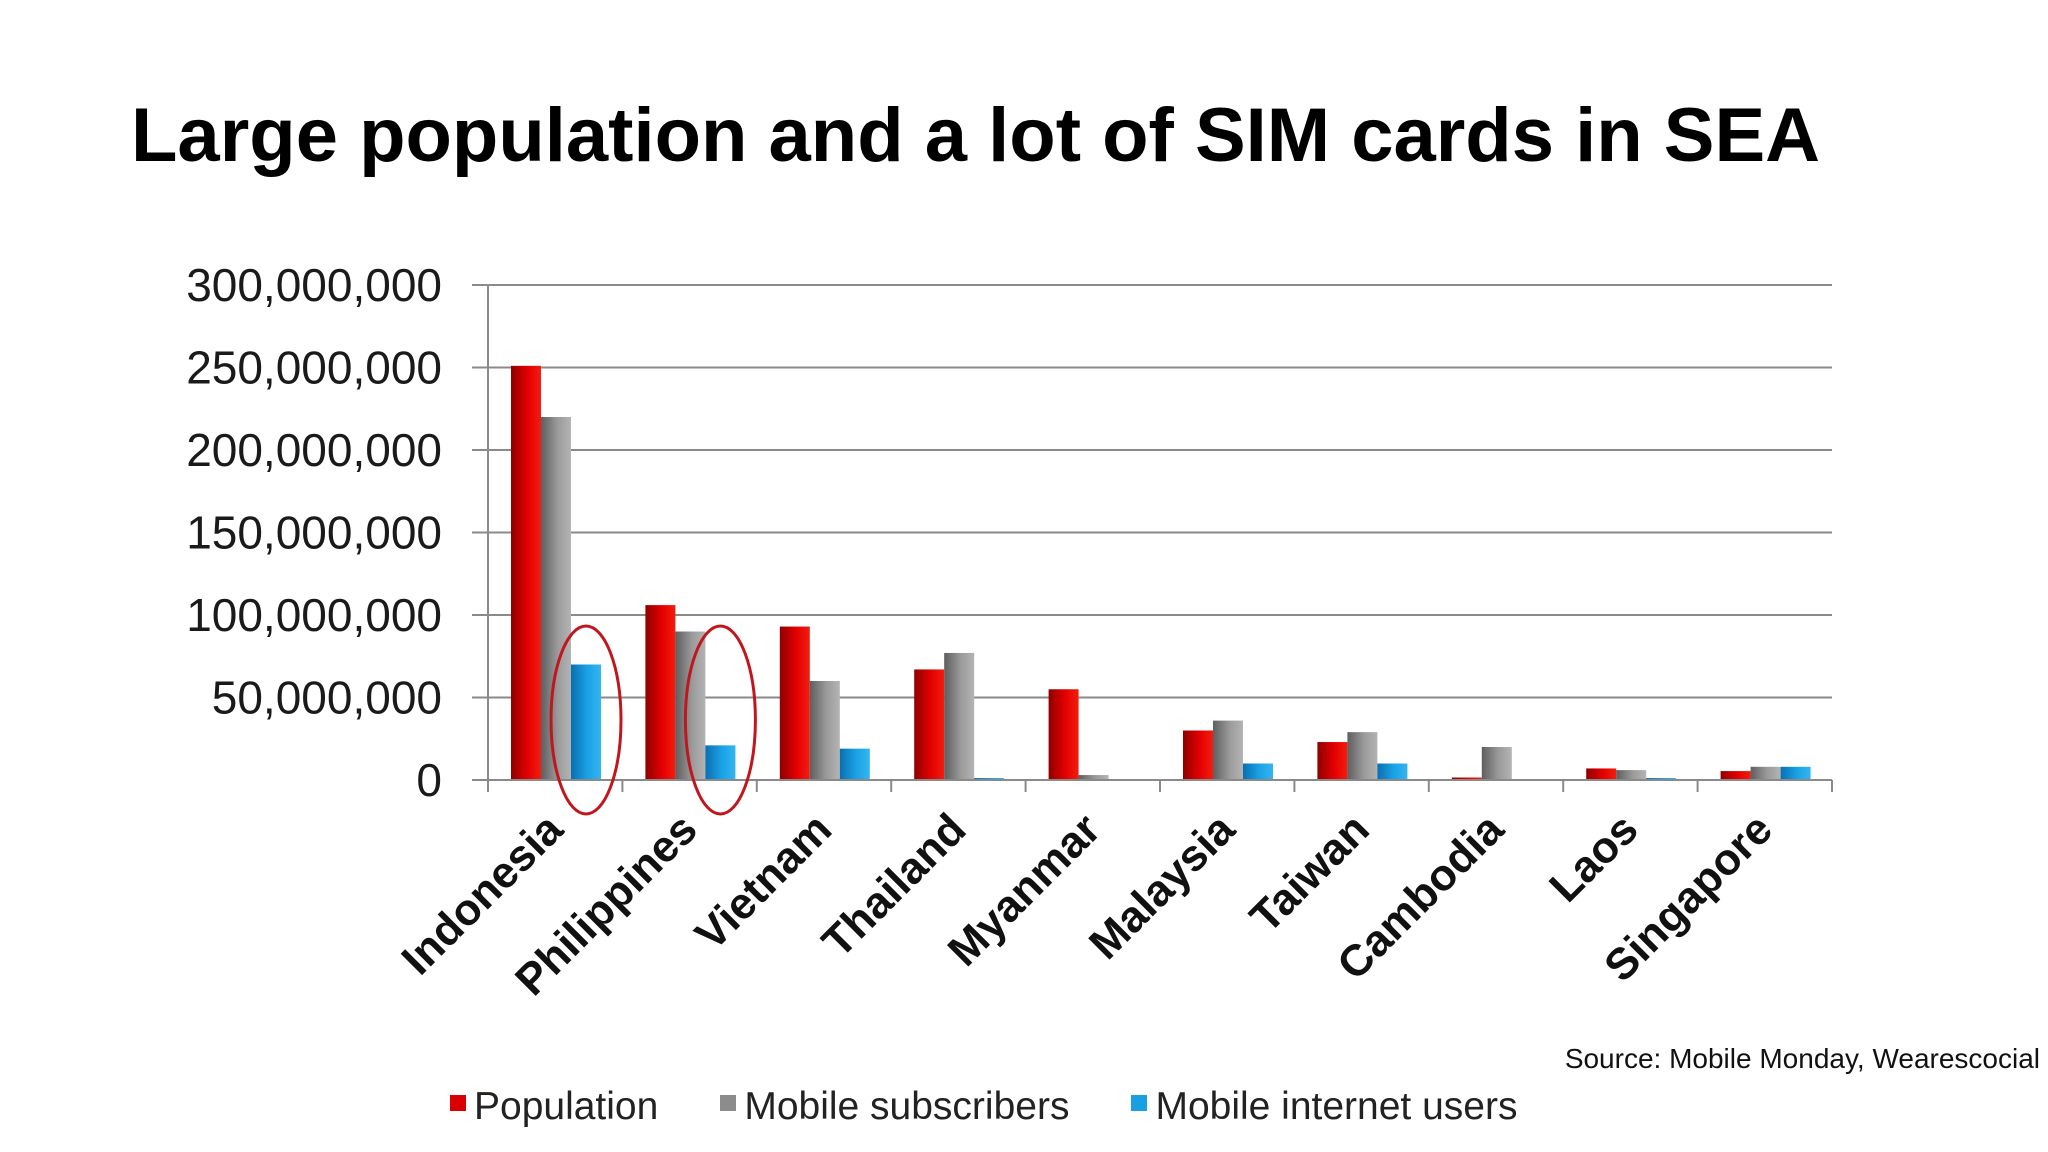 The height and width of the screenshot is (1152, 2048). Describe the element at coordinates (1258, 771) in the screenshot. I see `bar-mobile-internet-users-malaysia` at that location.